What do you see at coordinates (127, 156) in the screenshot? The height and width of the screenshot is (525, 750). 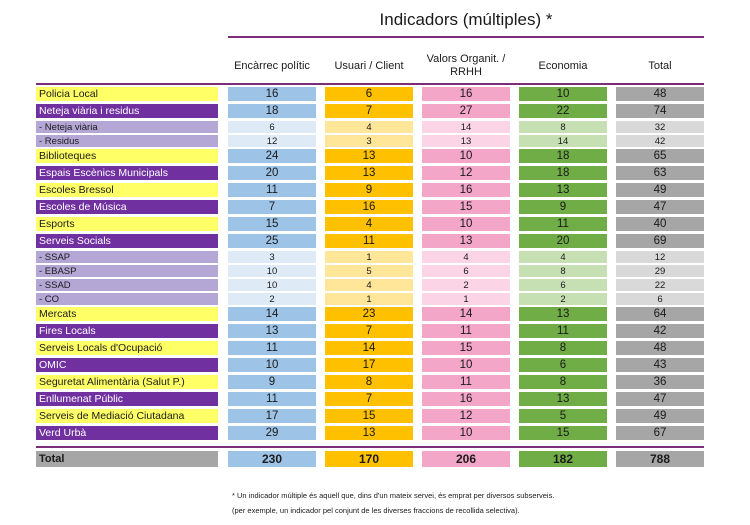 I see `row-label: Biblioteques` at bounding box center [127, 156].